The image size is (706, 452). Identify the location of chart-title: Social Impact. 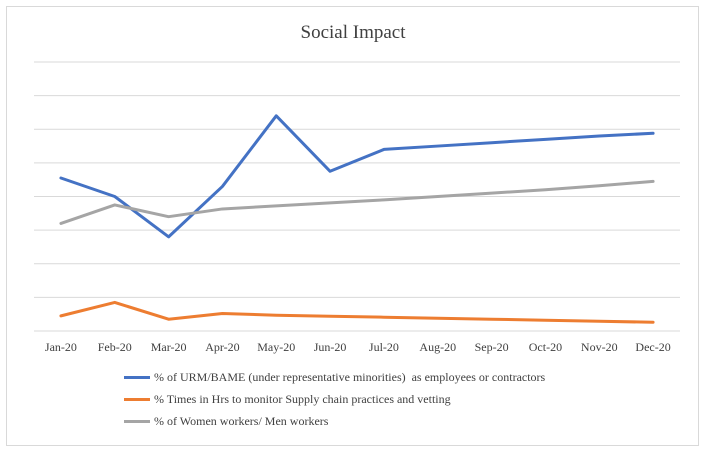
(353, 32).